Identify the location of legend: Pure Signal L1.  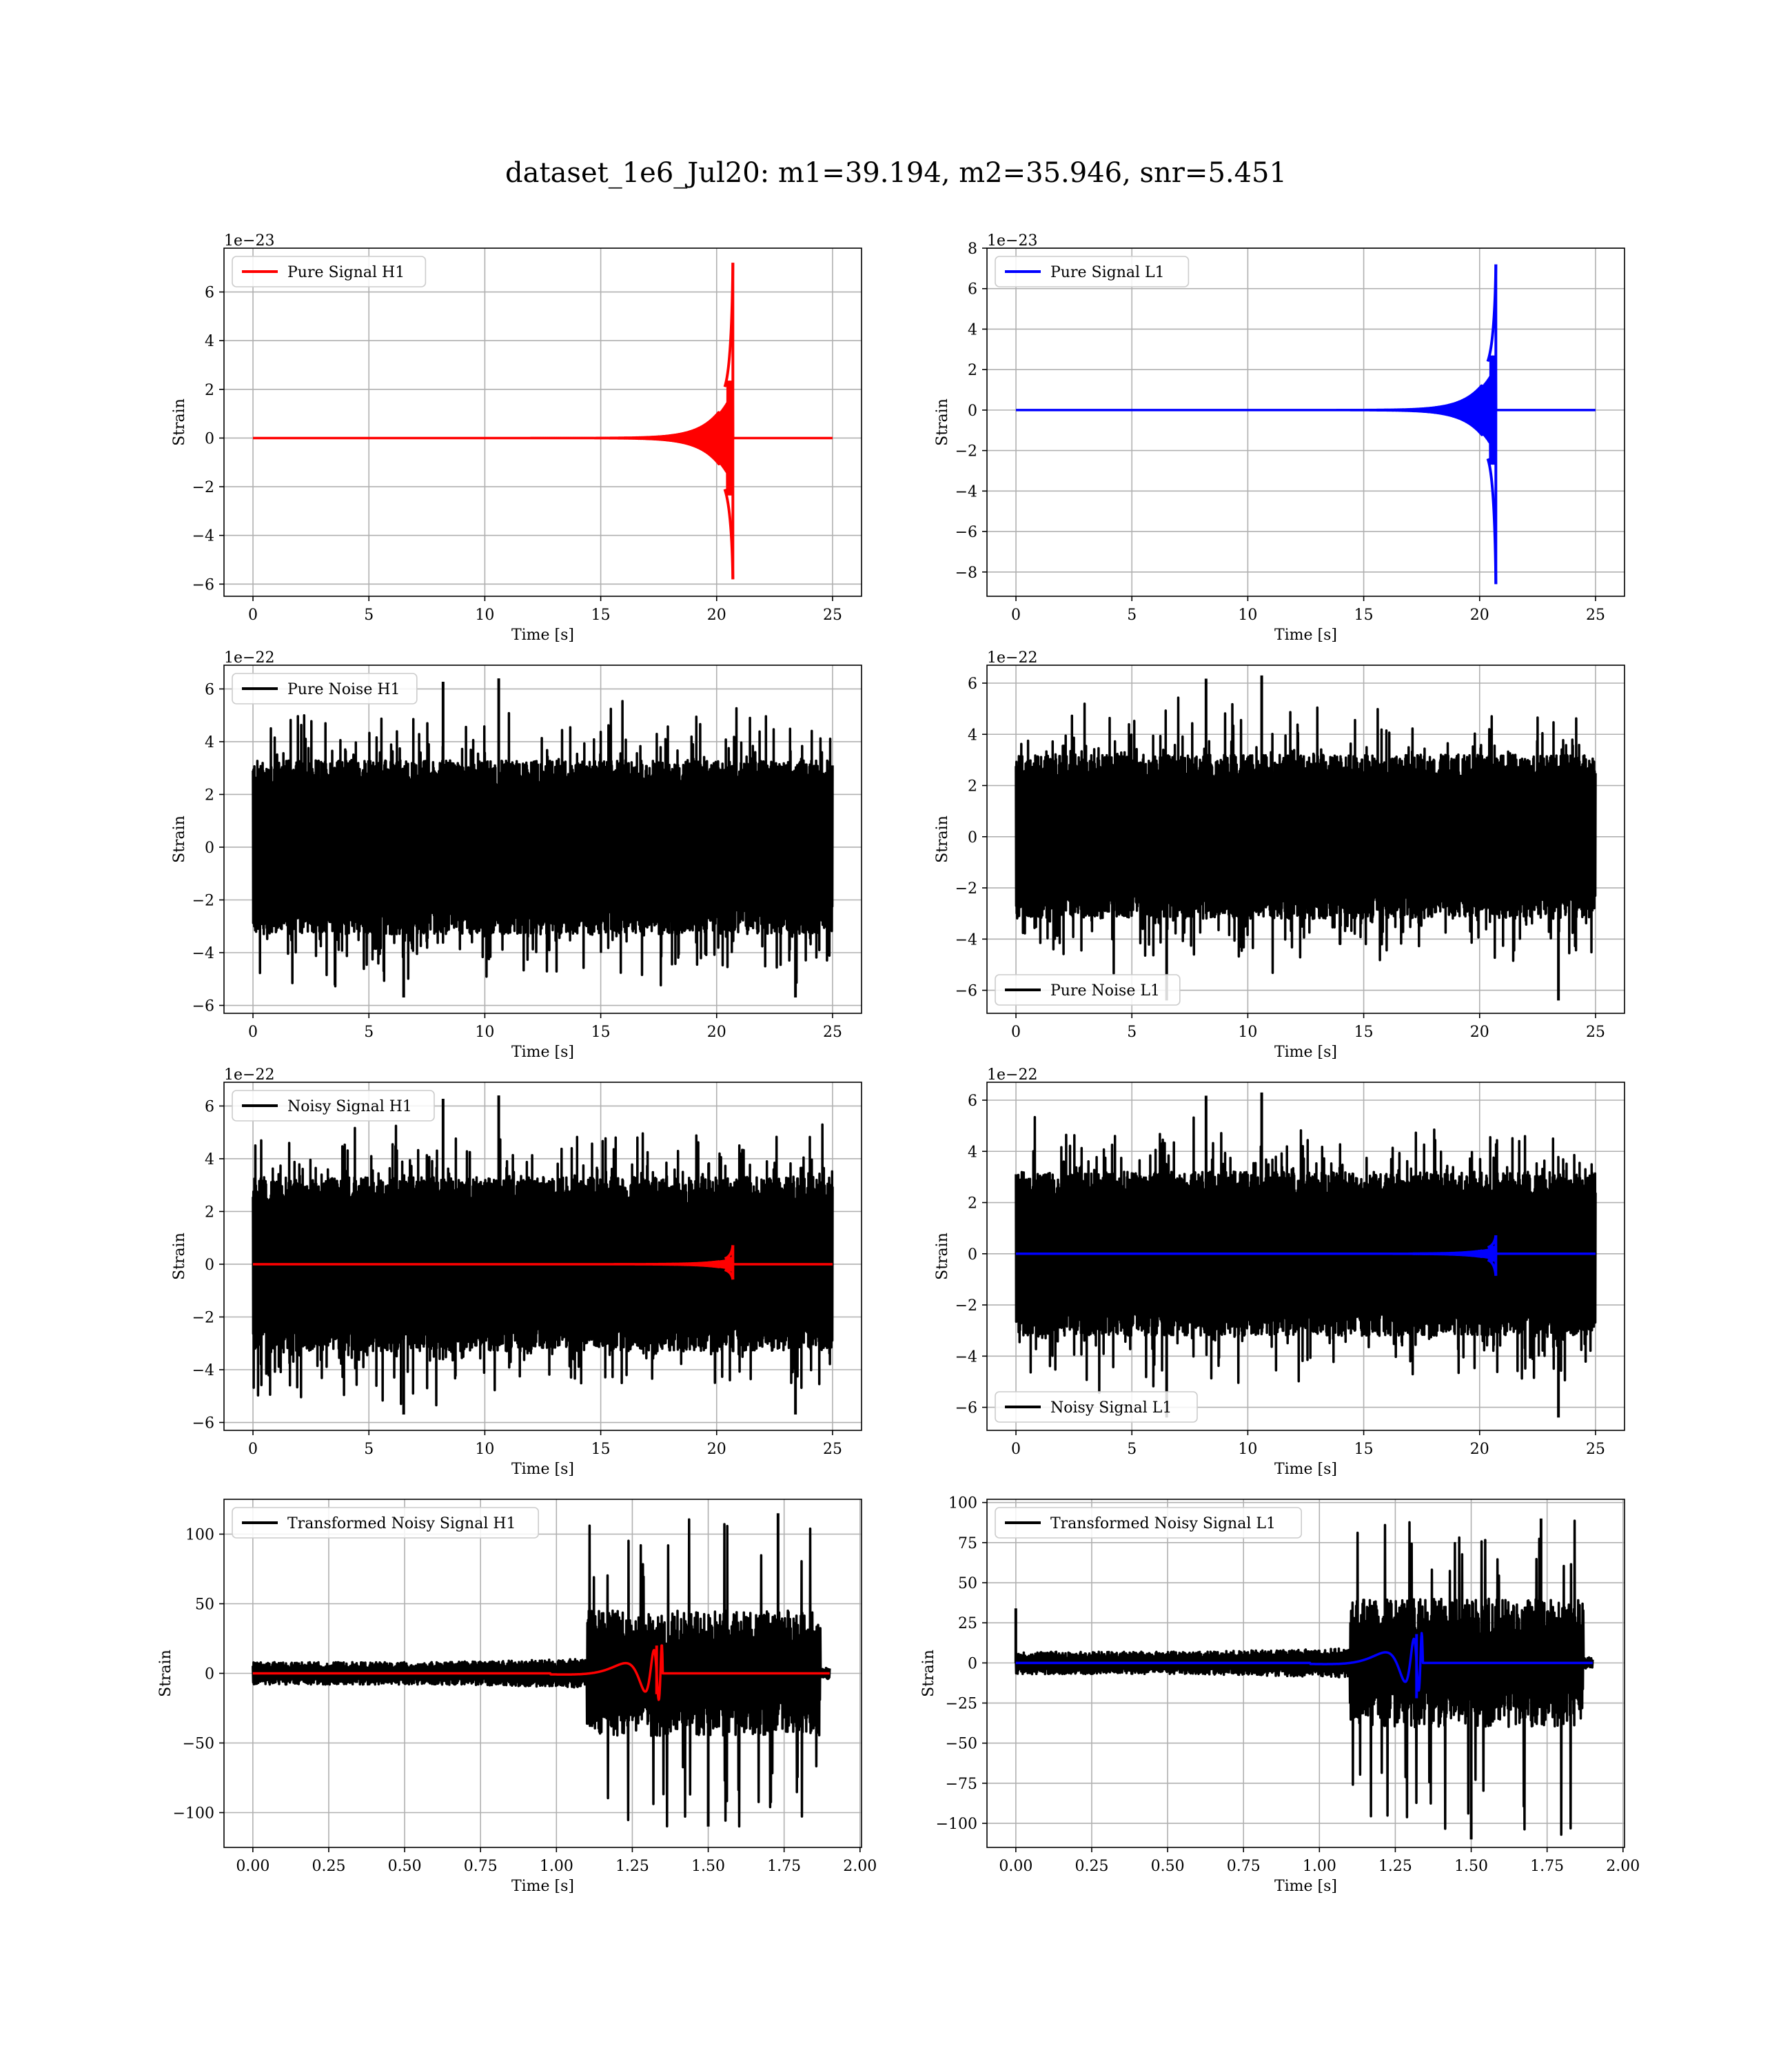
(1092, 271).